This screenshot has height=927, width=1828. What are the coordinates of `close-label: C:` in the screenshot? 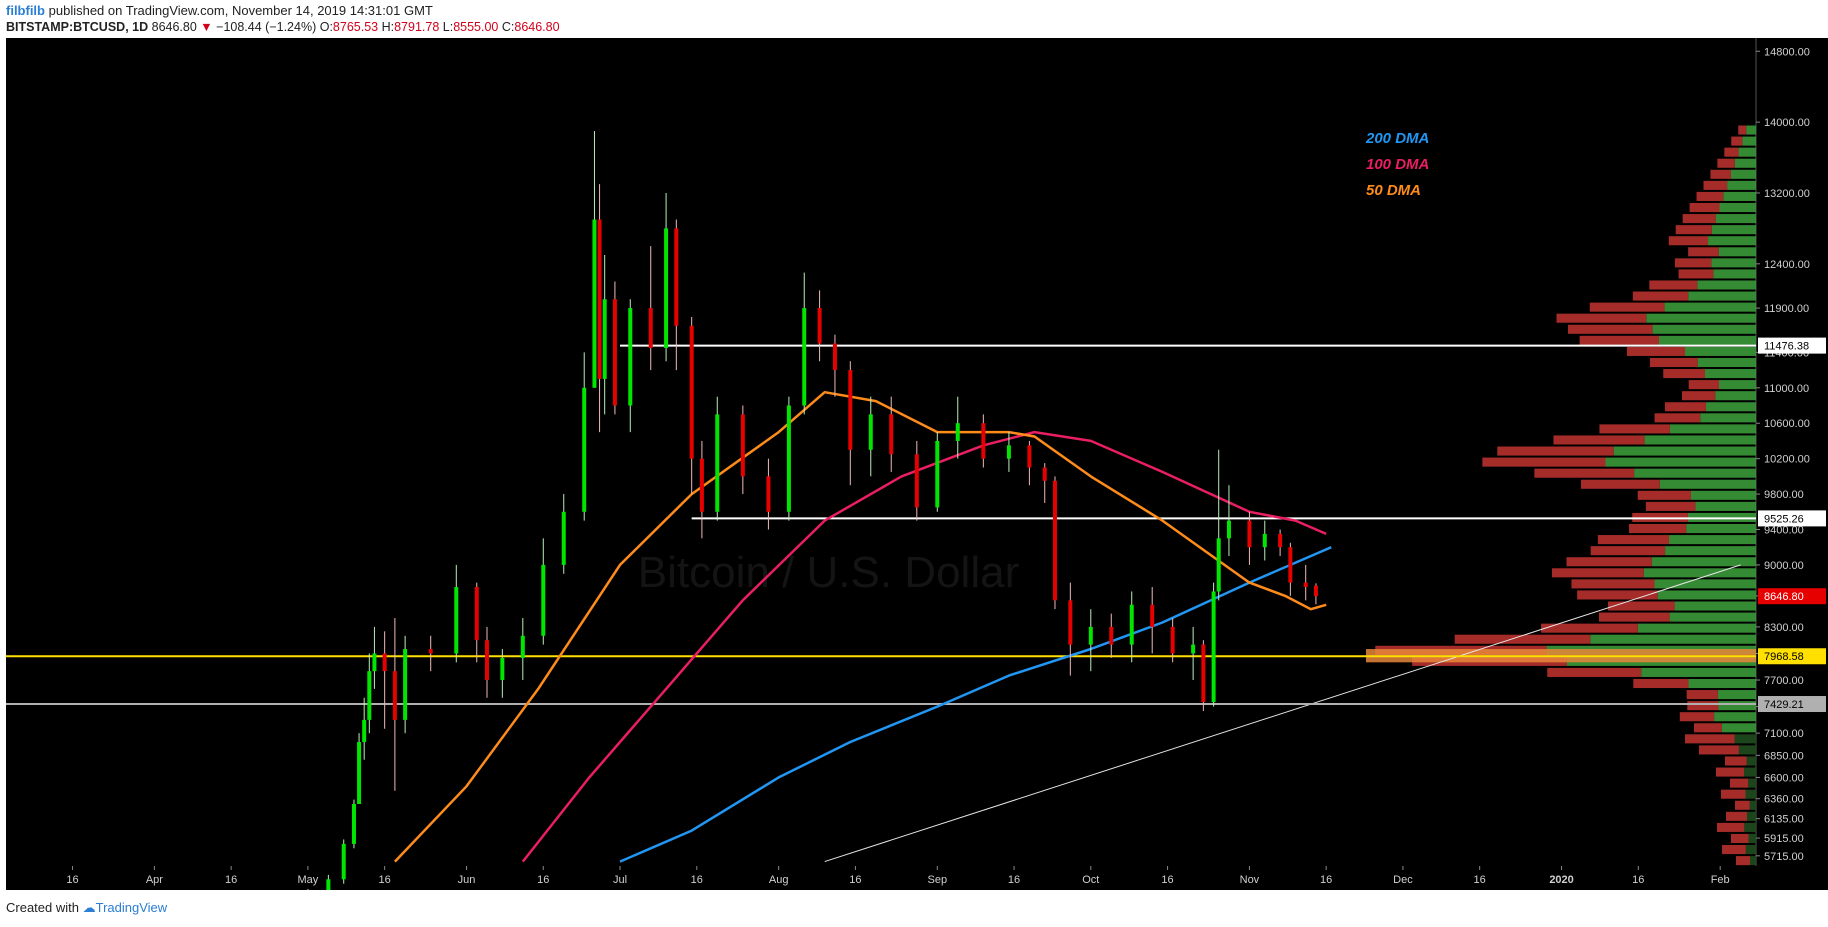 It's located at (508, 27).